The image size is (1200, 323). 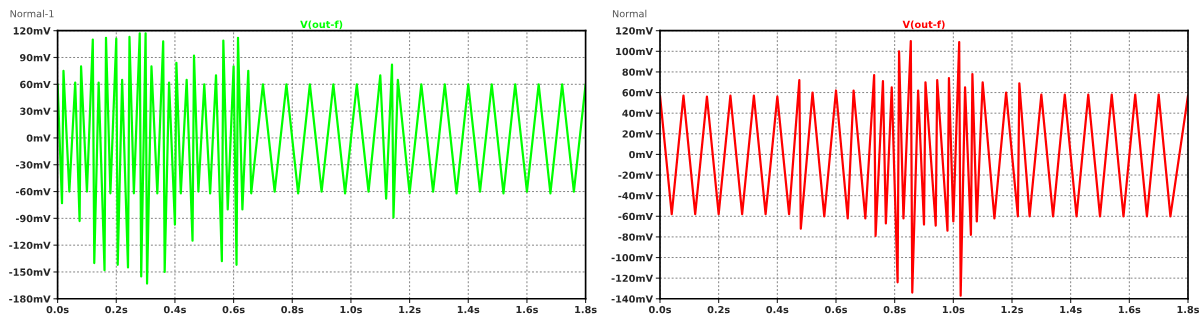 I want to click on y-tick-label: 30mV, so click(x=35, y=111).